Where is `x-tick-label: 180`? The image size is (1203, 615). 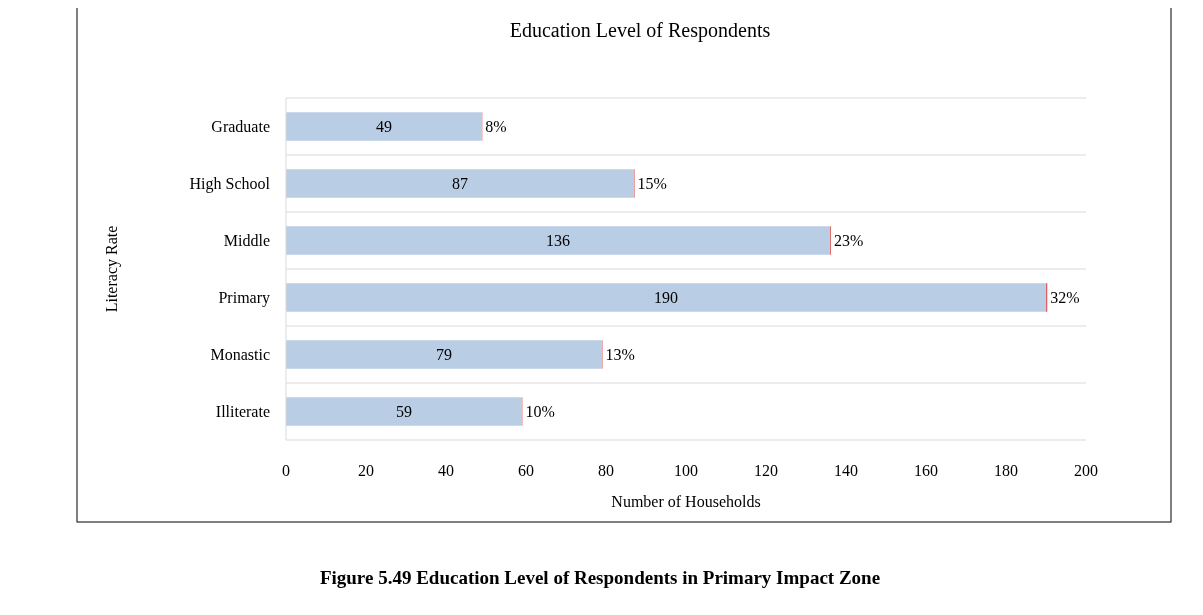
x-tick-label: 180 is located at coordinates (1006, 470).